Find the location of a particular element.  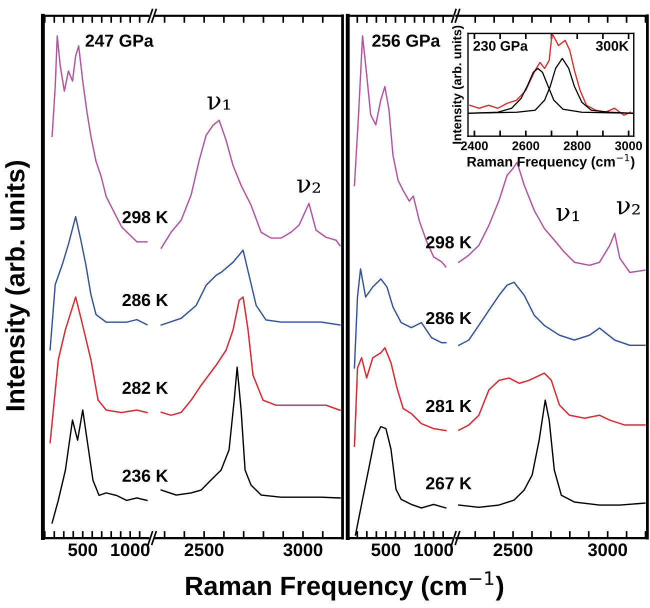

chart-title: 256 GPa is located at coordinates (406, 40).